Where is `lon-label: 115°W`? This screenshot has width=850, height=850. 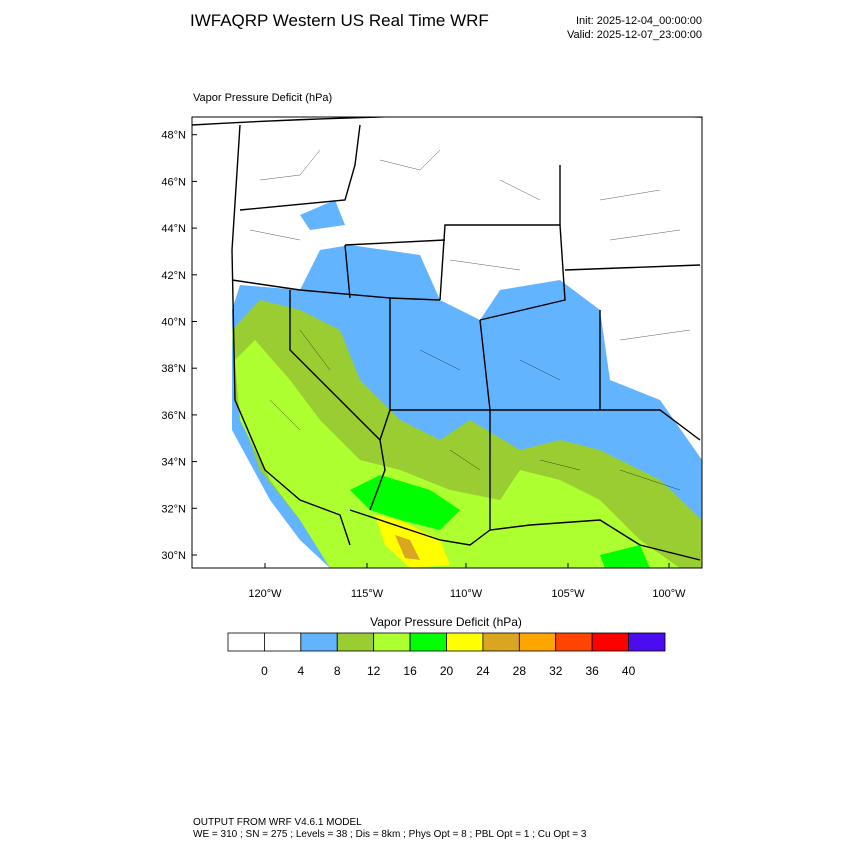
lon-label: 115°W is located at coordinates (367, 594).